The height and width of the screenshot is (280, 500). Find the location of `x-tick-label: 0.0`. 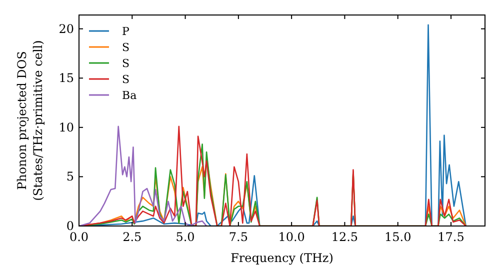

x-tick-label: 0.0 is located at coordinates (79, 237).